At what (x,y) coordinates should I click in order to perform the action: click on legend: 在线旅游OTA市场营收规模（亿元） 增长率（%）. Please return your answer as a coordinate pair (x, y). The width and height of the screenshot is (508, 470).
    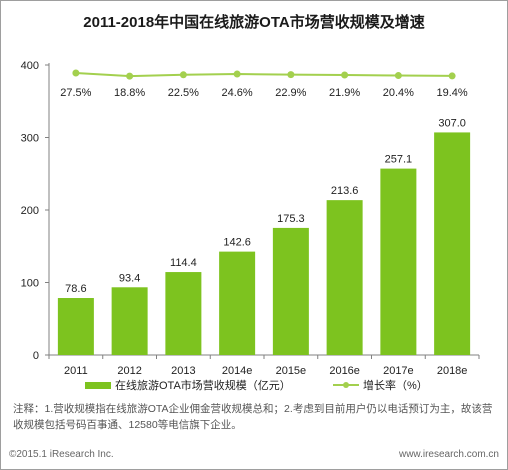
    Looking at the image, I should click on (254, 387).